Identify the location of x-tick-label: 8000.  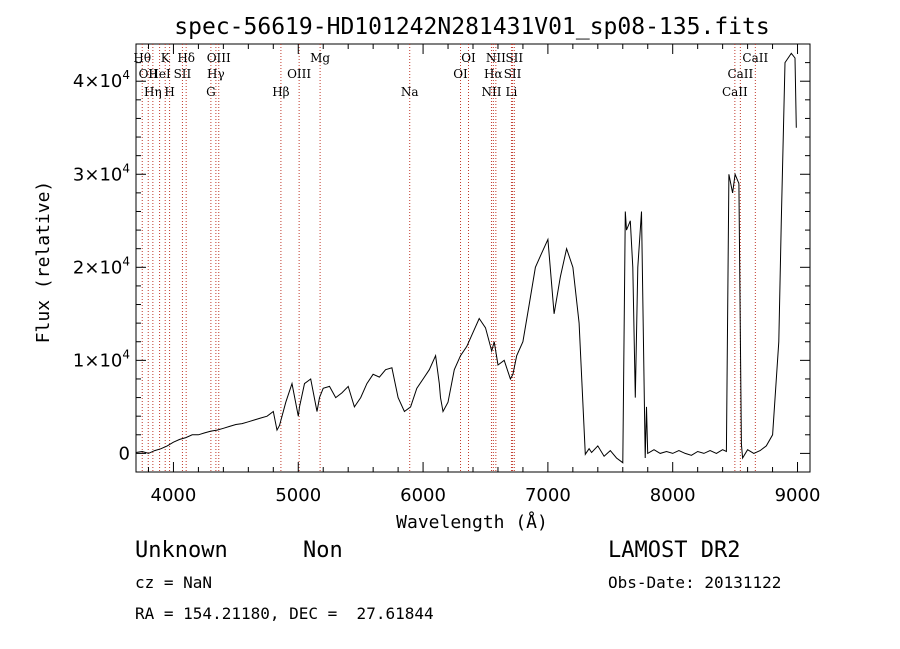
(673, 495).